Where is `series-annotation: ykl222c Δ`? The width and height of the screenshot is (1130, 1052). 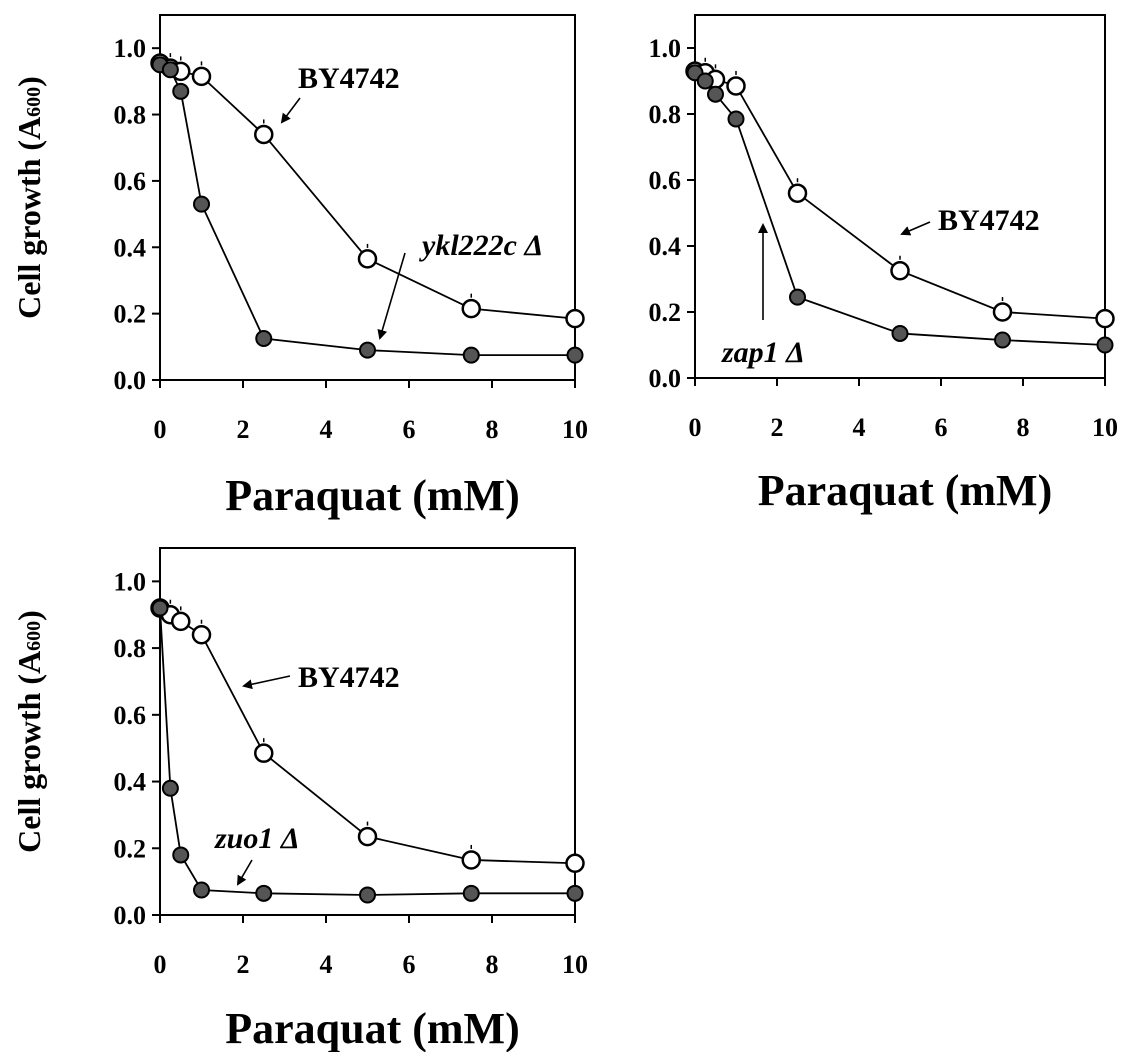 series-annotation: ykl222c Δ is located at coordinates (481, 245).